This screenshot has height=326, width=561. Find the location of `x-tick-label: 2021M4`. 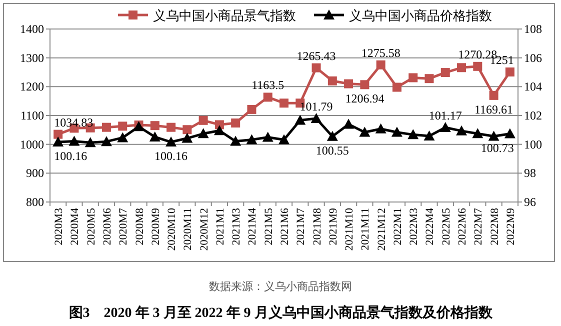

x-tick-label: 2021M4 is located at coordinates (252, 227).